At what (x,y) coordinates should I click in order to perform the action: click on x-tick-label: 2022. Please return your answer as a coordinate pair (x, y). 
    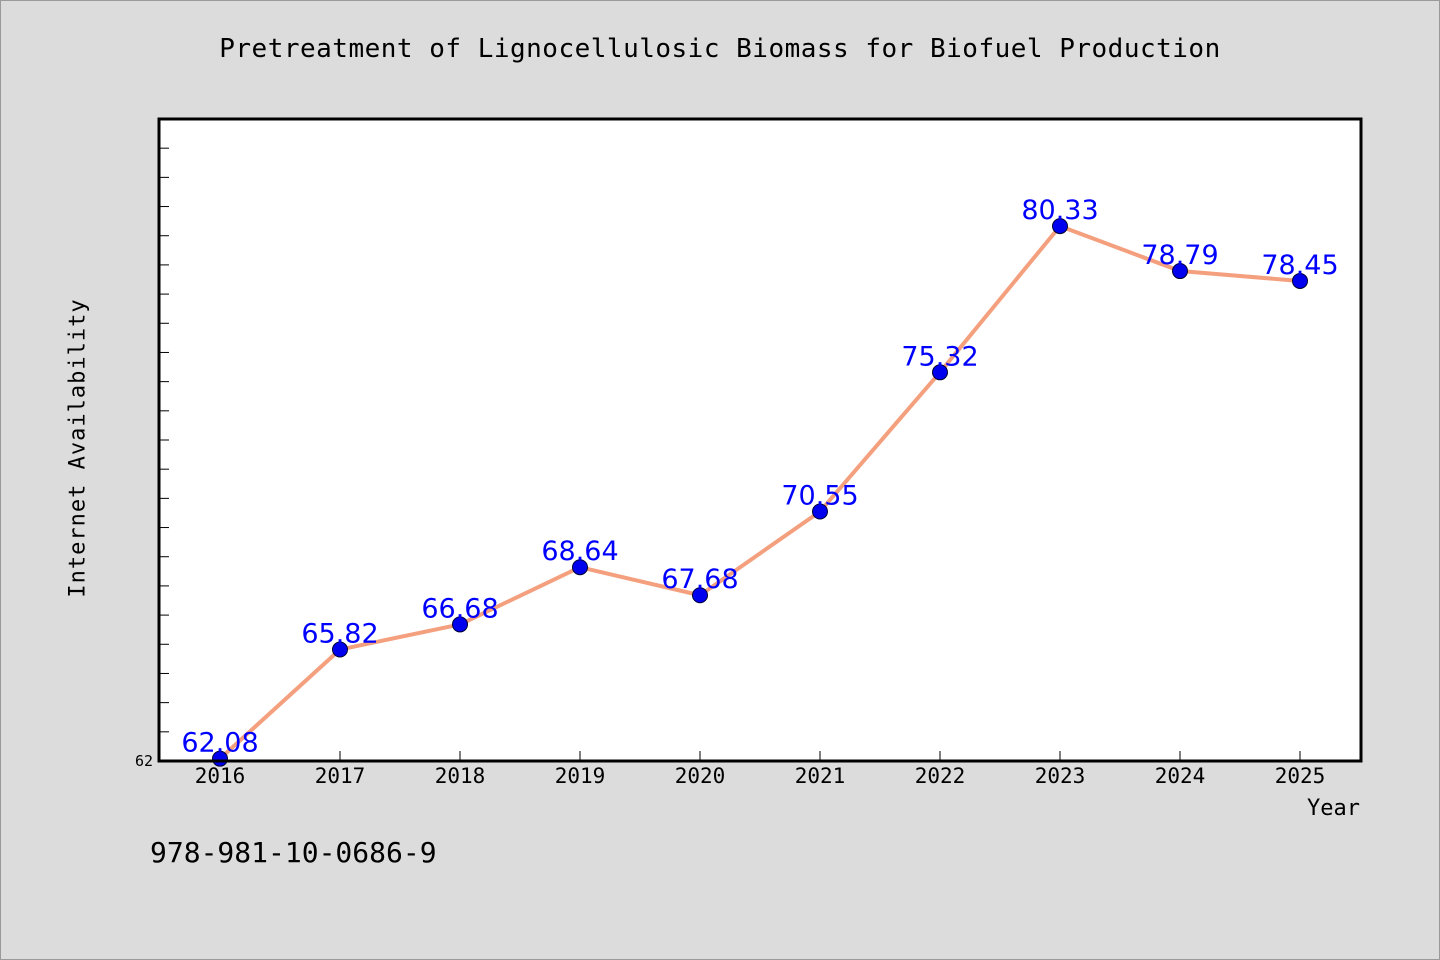
    Looking at the image, I should click on (940, 776).